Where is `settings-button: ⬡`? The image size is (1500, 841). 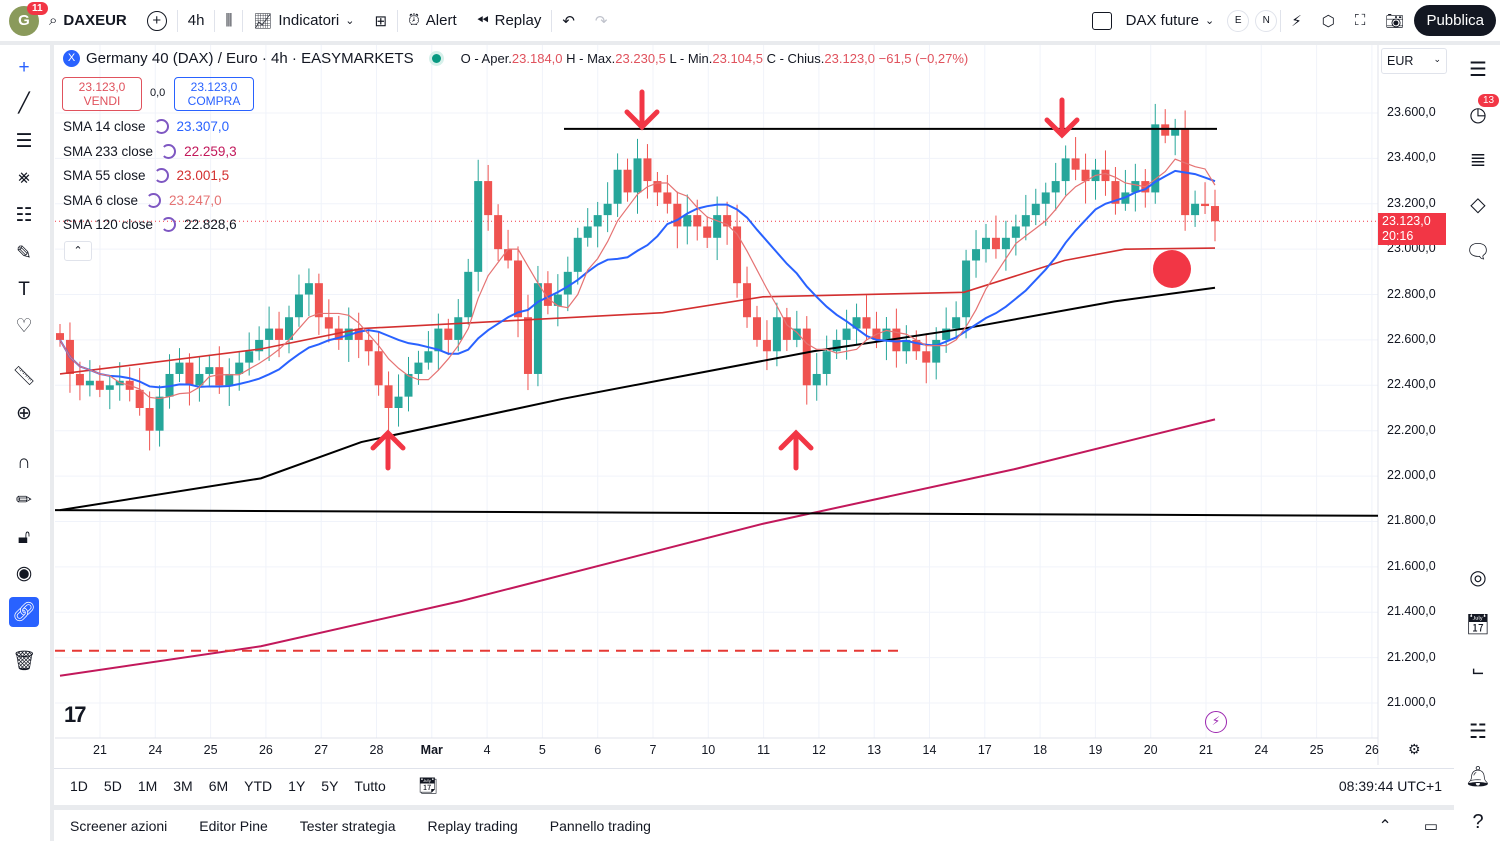
settings-button: ⬡ is located at coordinates (1328, 20).